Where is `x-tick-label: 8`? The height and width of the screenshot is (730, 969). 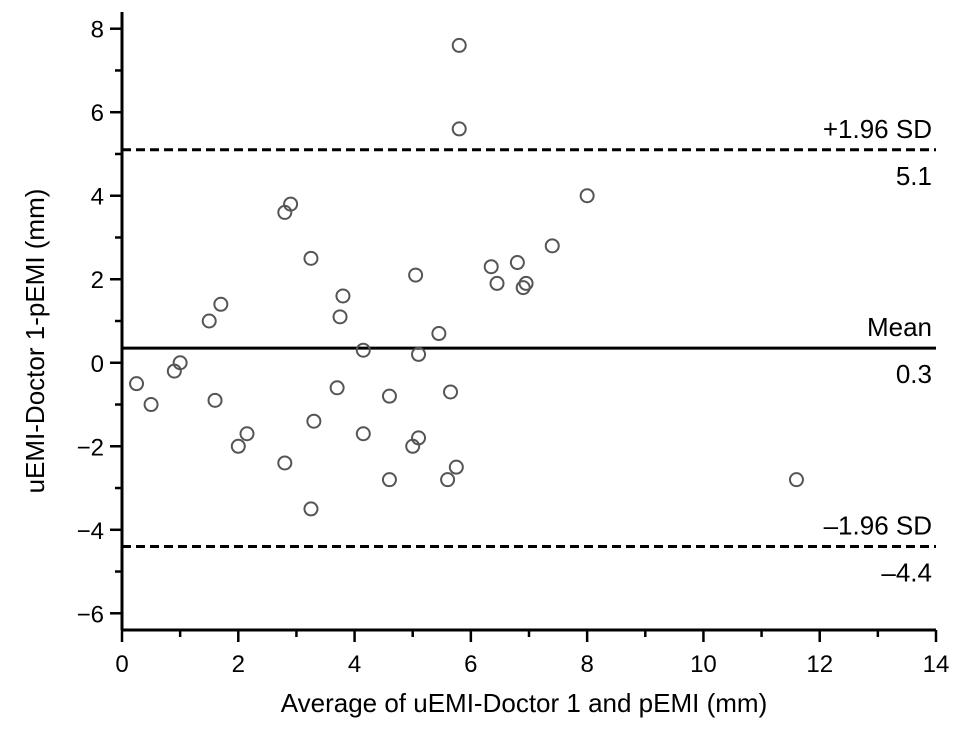
x-tick-label: 8 is located at coordinates (586, 664).